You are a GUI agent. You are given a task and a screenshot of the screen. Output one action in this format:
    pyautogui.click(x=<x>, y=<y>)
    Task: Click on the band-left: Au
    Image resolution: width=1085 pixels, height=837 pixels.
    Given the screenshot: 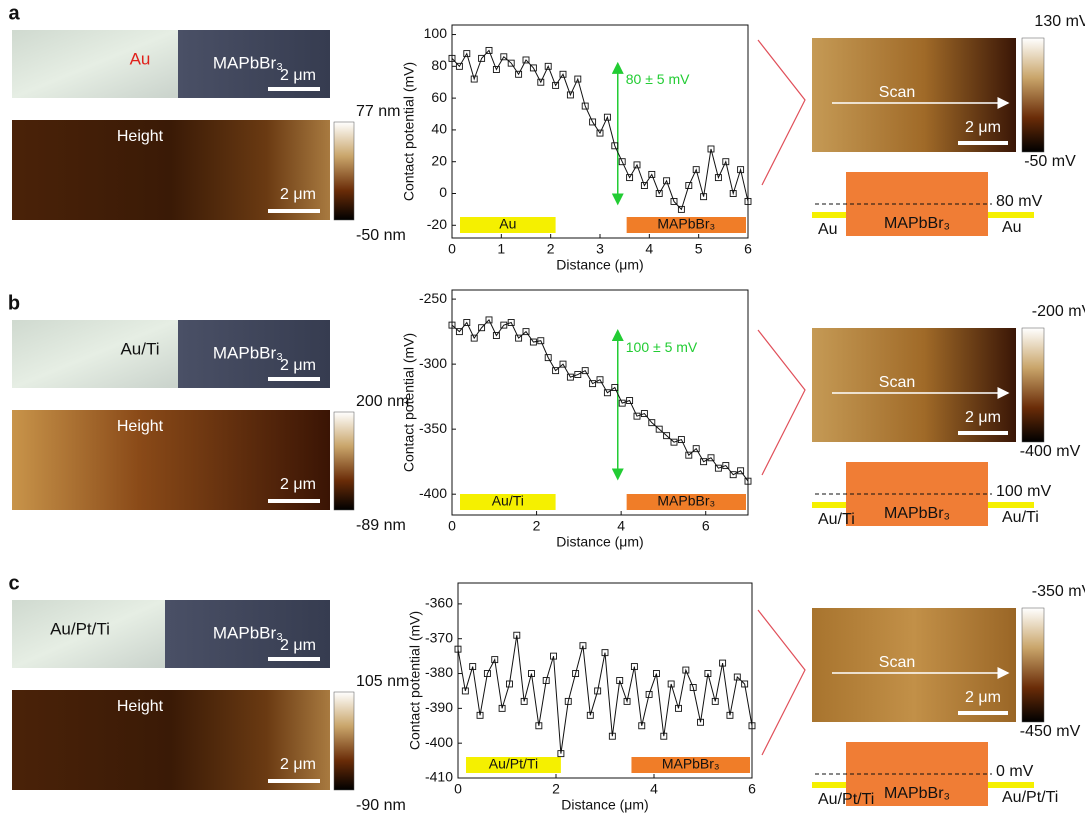 What is the action you would take?
    pyautogui.click(x=828, y=229)
    